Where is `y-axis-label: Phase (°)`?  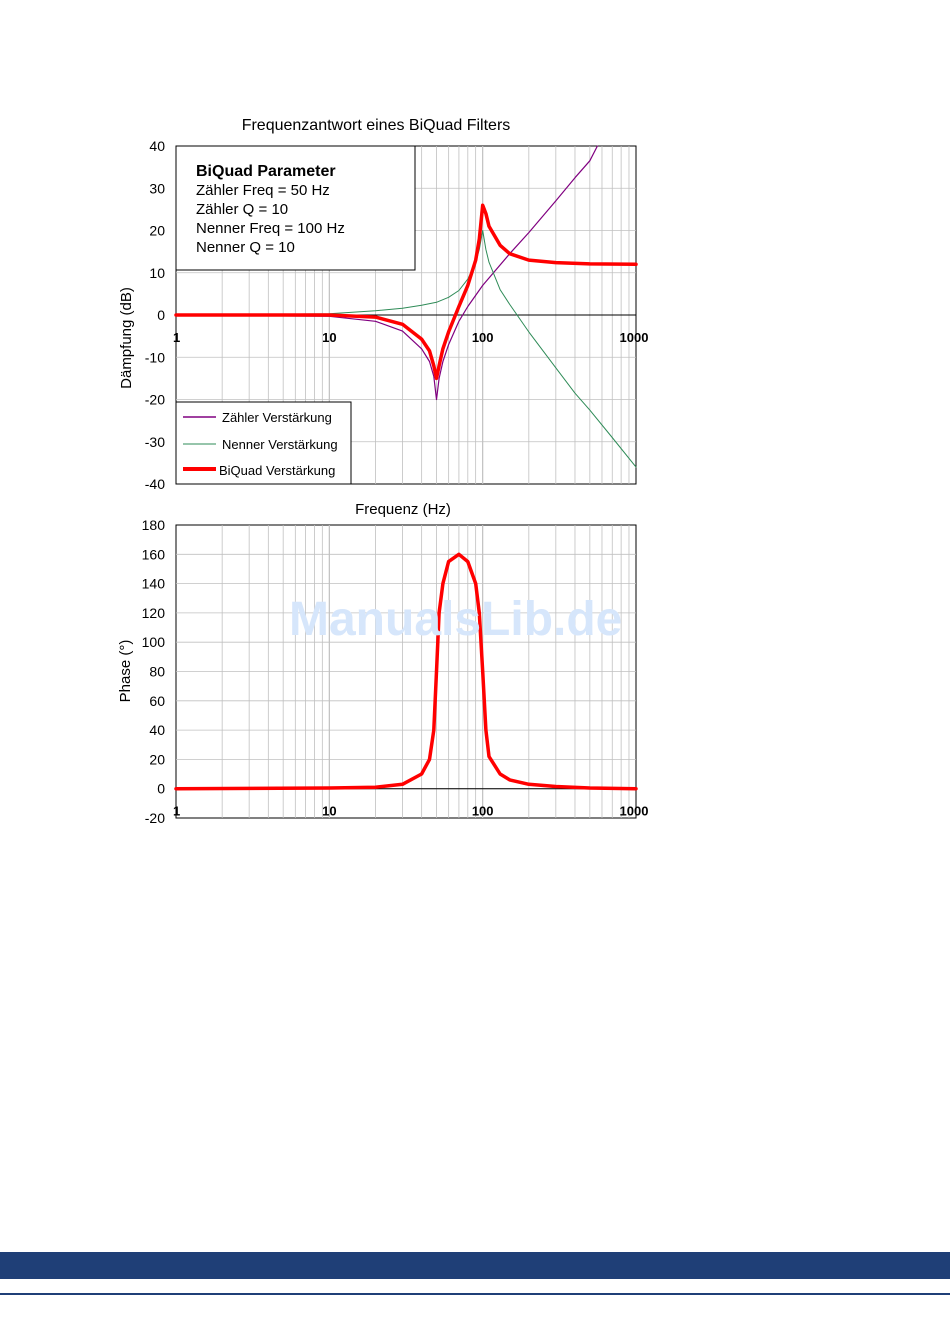 y-axis-label: Phase (°) is located at coordinates (125, 671).